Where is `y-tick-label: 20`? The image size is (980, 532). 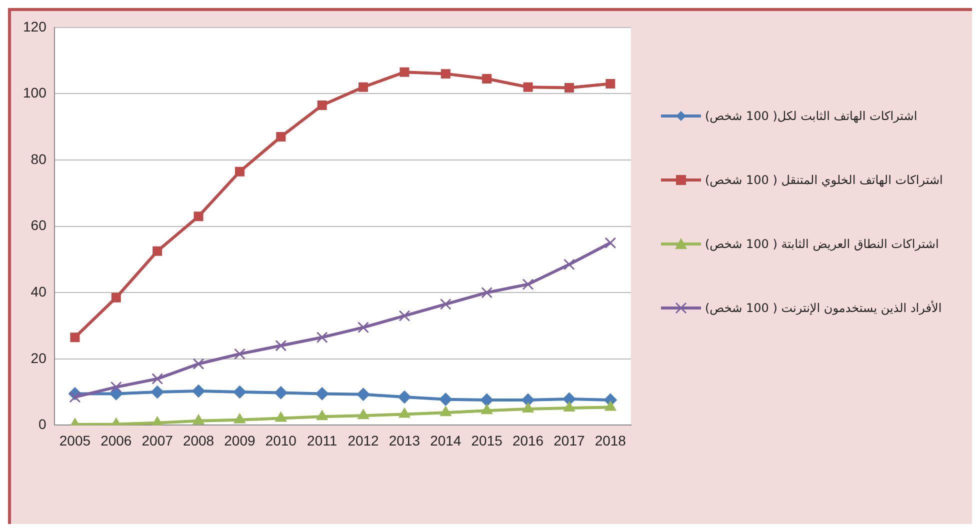 y-tick-label: 20 is located at coordinates (38, 358).